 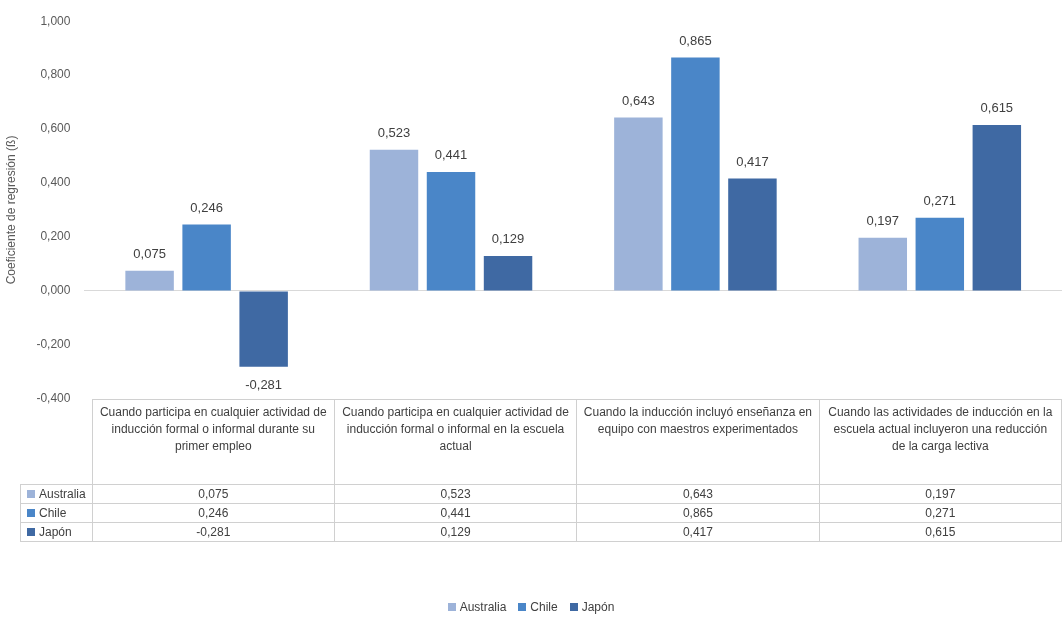 I want to click on text: 0,615, so click(x=997, y=108).